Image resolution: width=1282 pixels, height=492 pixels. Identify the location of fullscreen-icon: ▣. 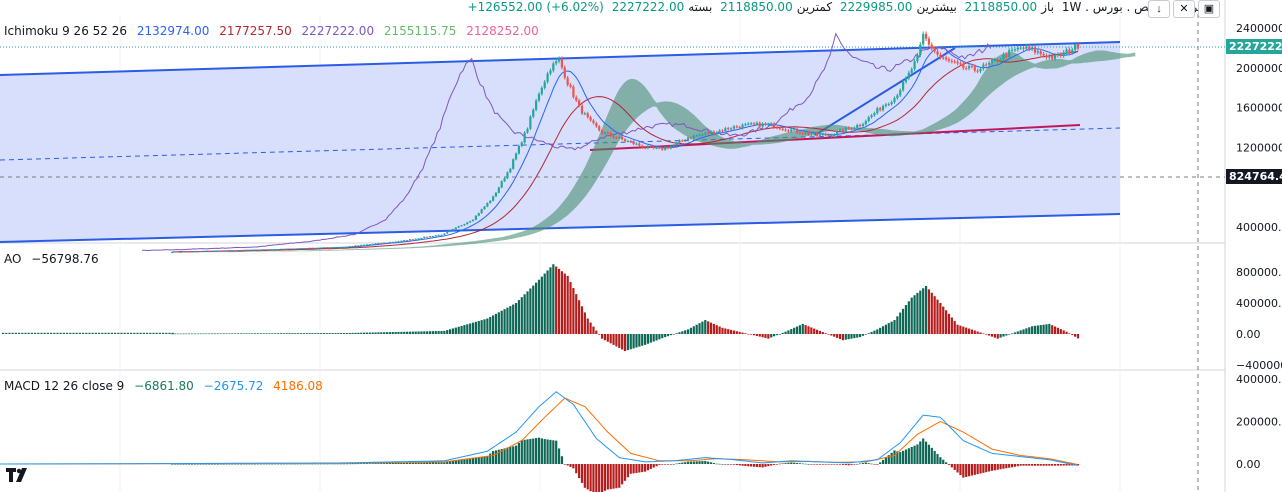
(1209, 9).